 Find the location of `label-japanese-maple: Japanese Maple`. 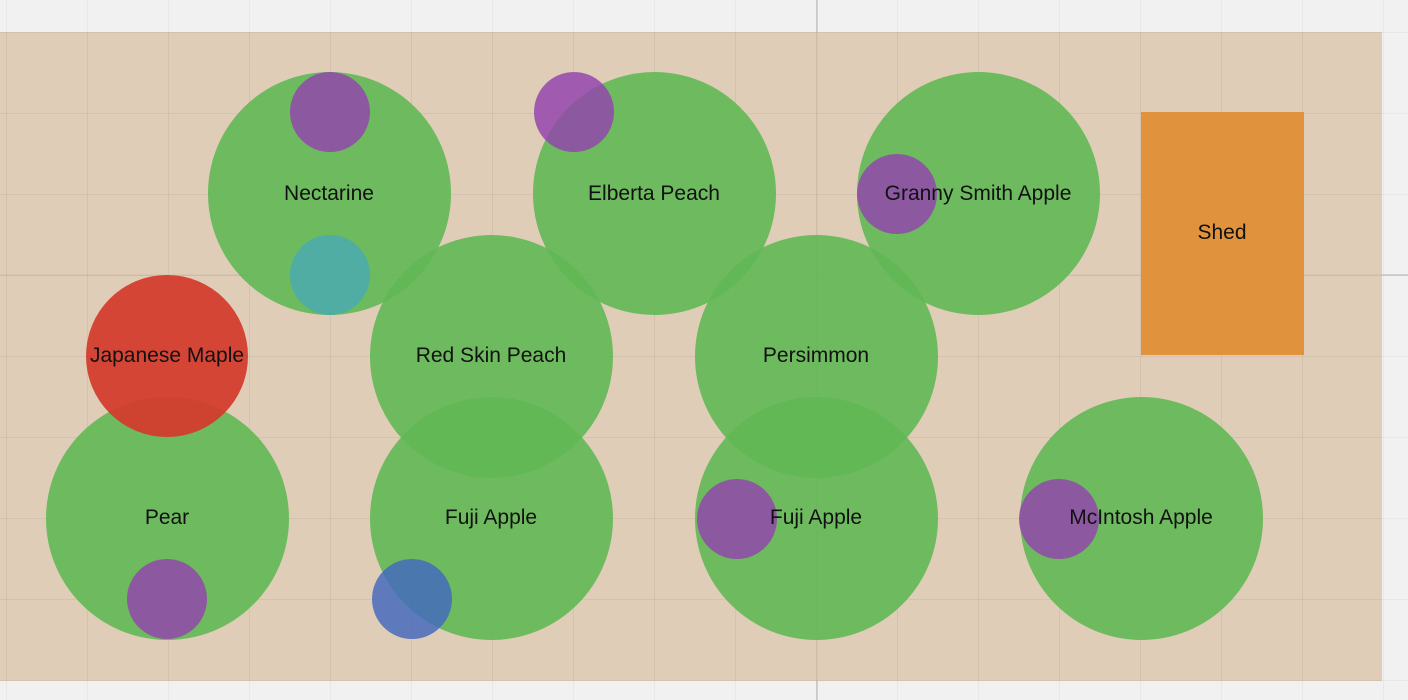

label-japanese-maple: Japanese Maple is located at coordinates (167, 355).